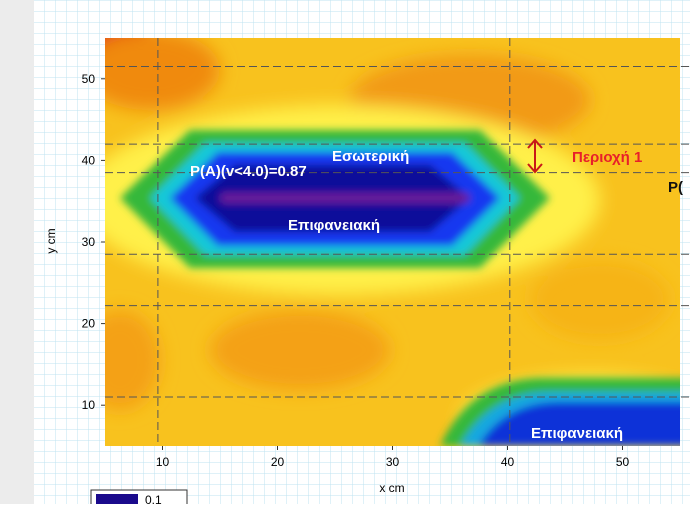 The height and width of the screenshot is (509, 690). I want to click on side-strip, so click(17, 252).